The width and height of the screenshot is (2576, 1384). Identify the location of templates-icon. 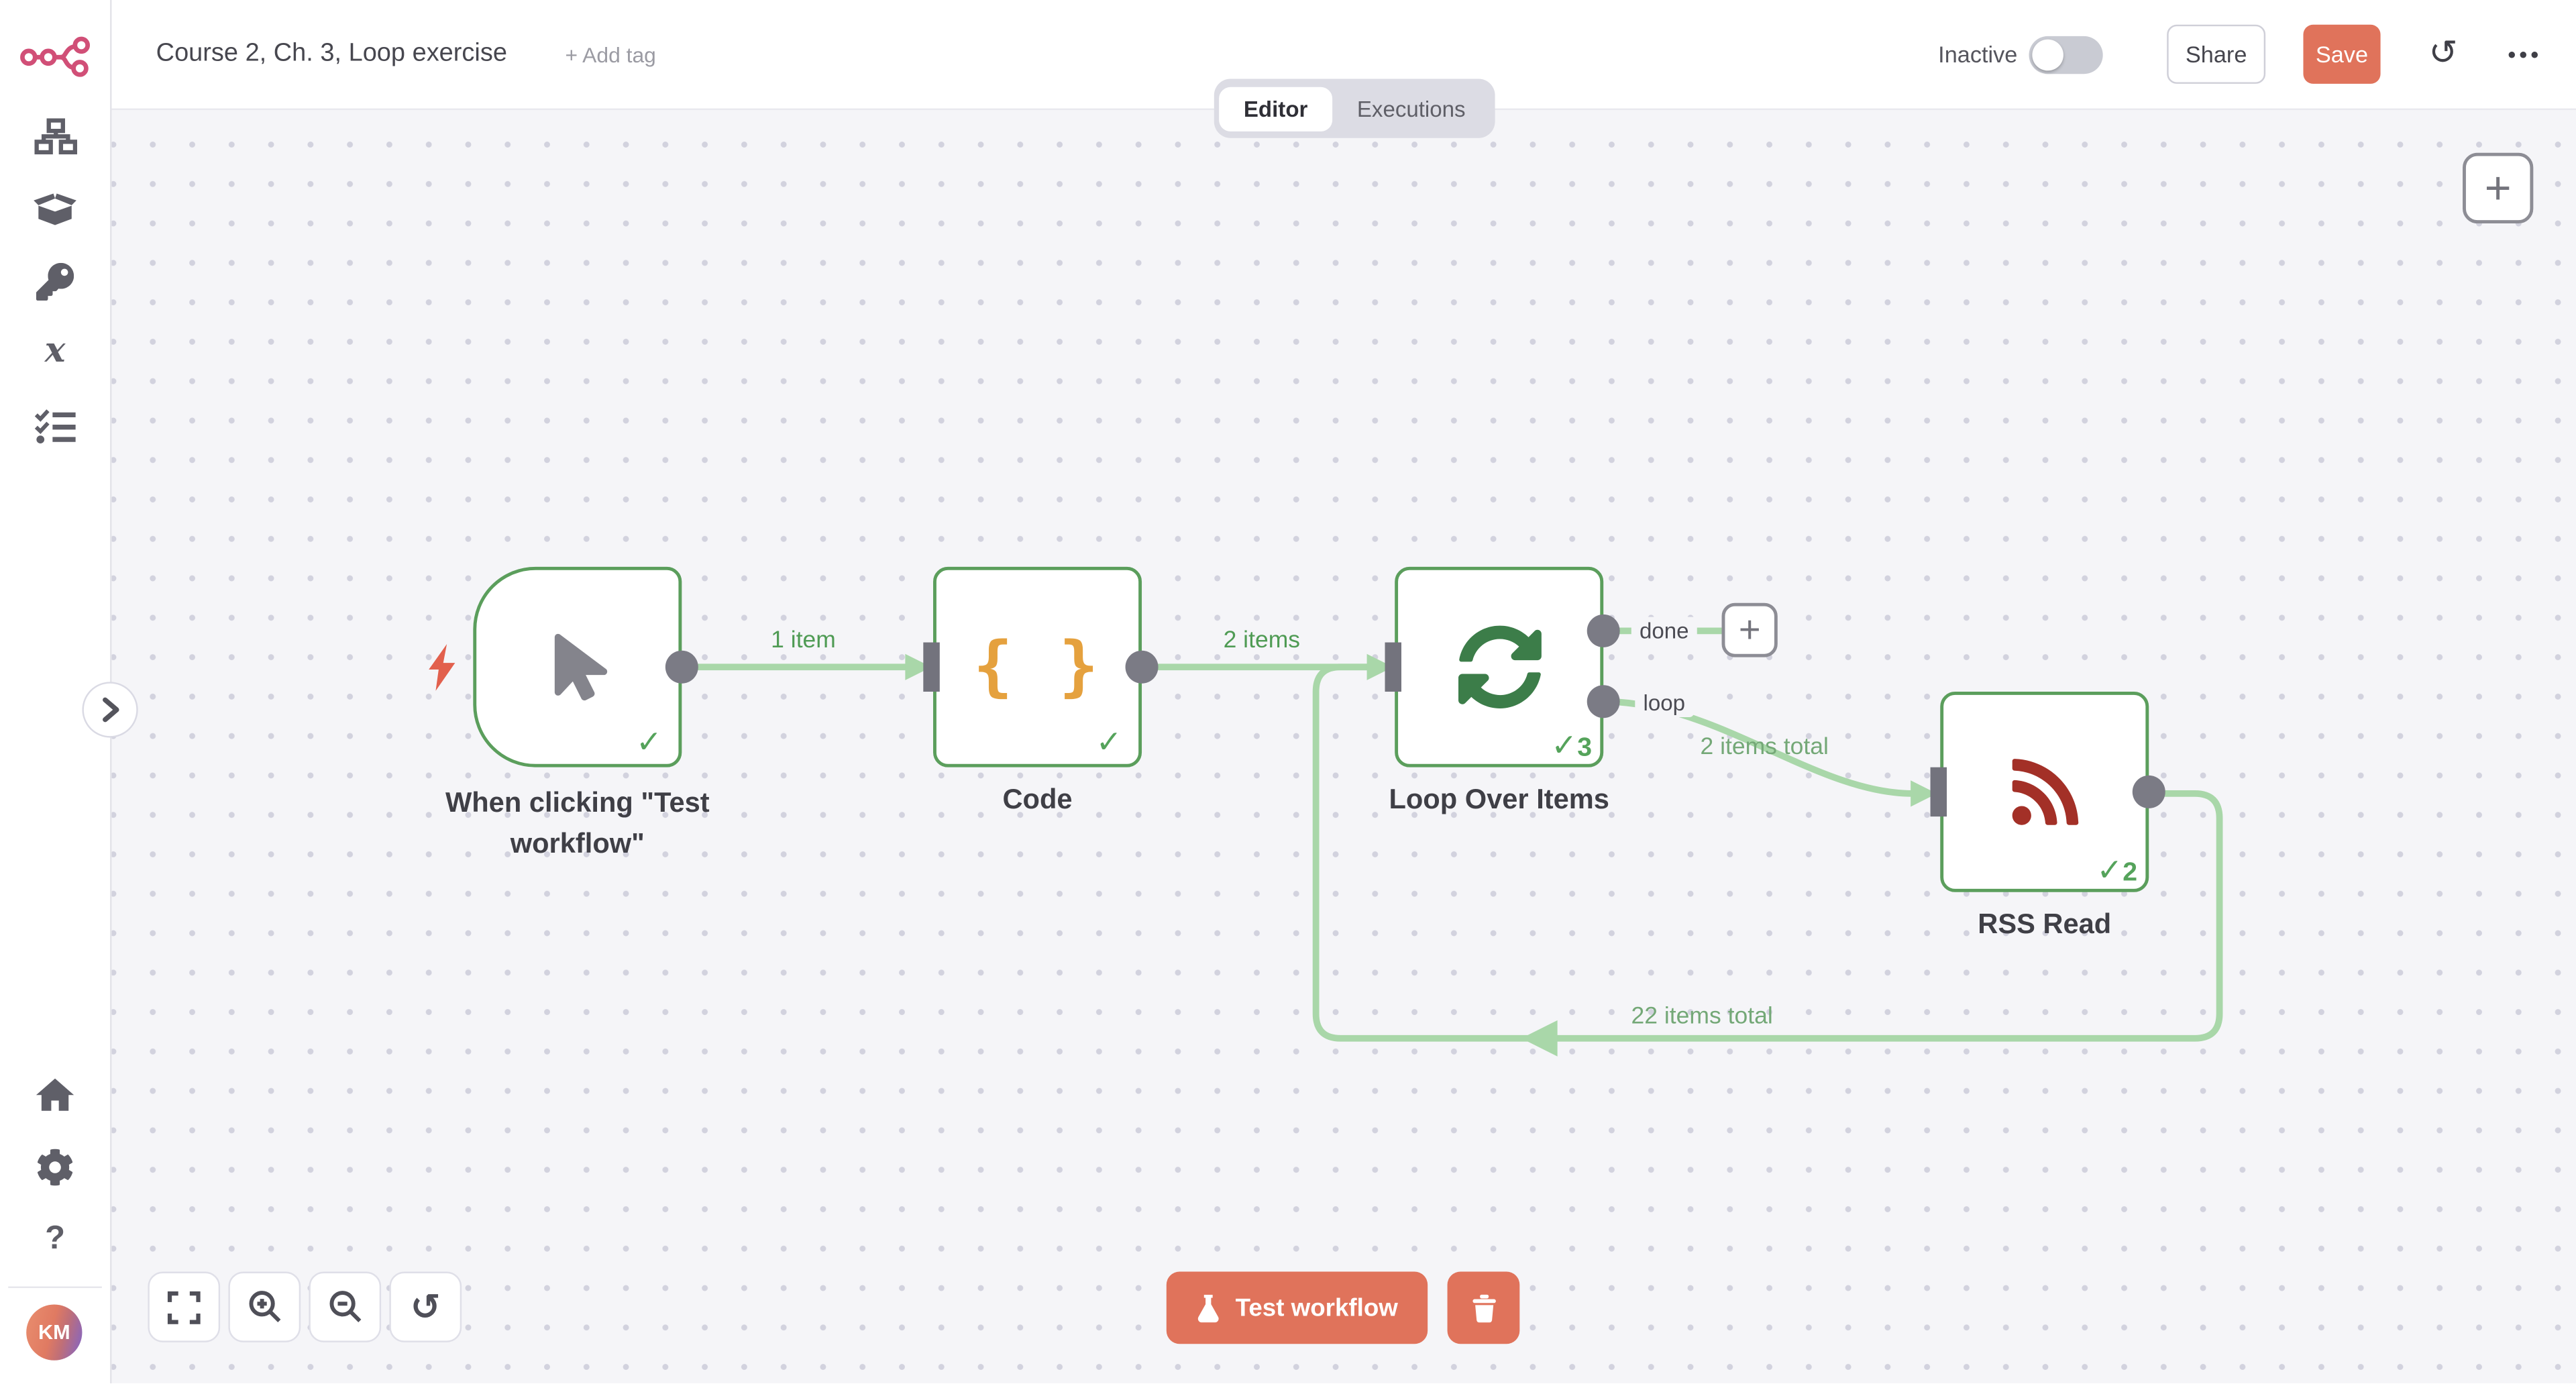
(55, 209).